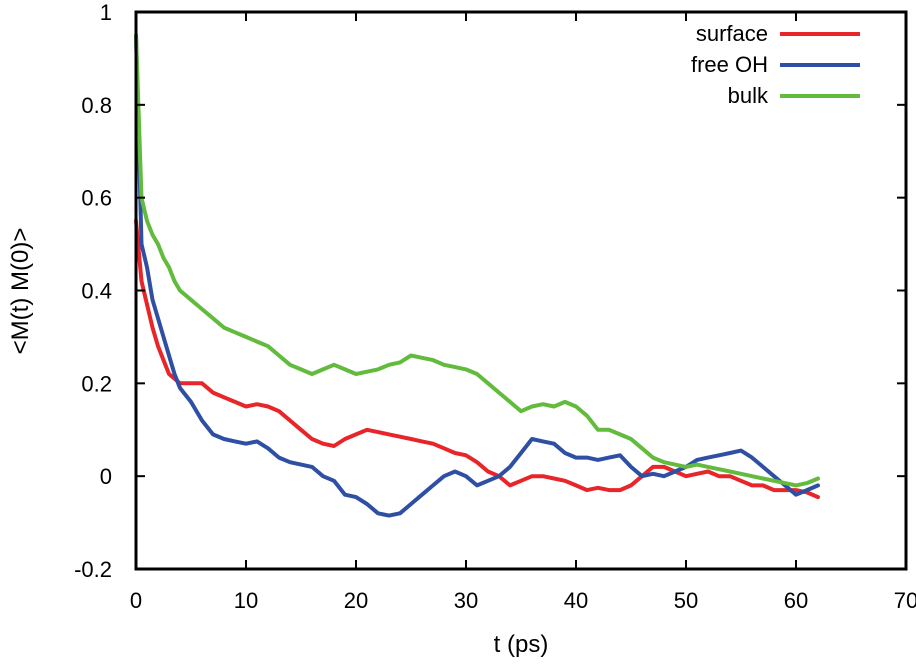 The height and width of the screenshot is (664, 916). I want to click on y-tick-label: 1, so click(106, 12).